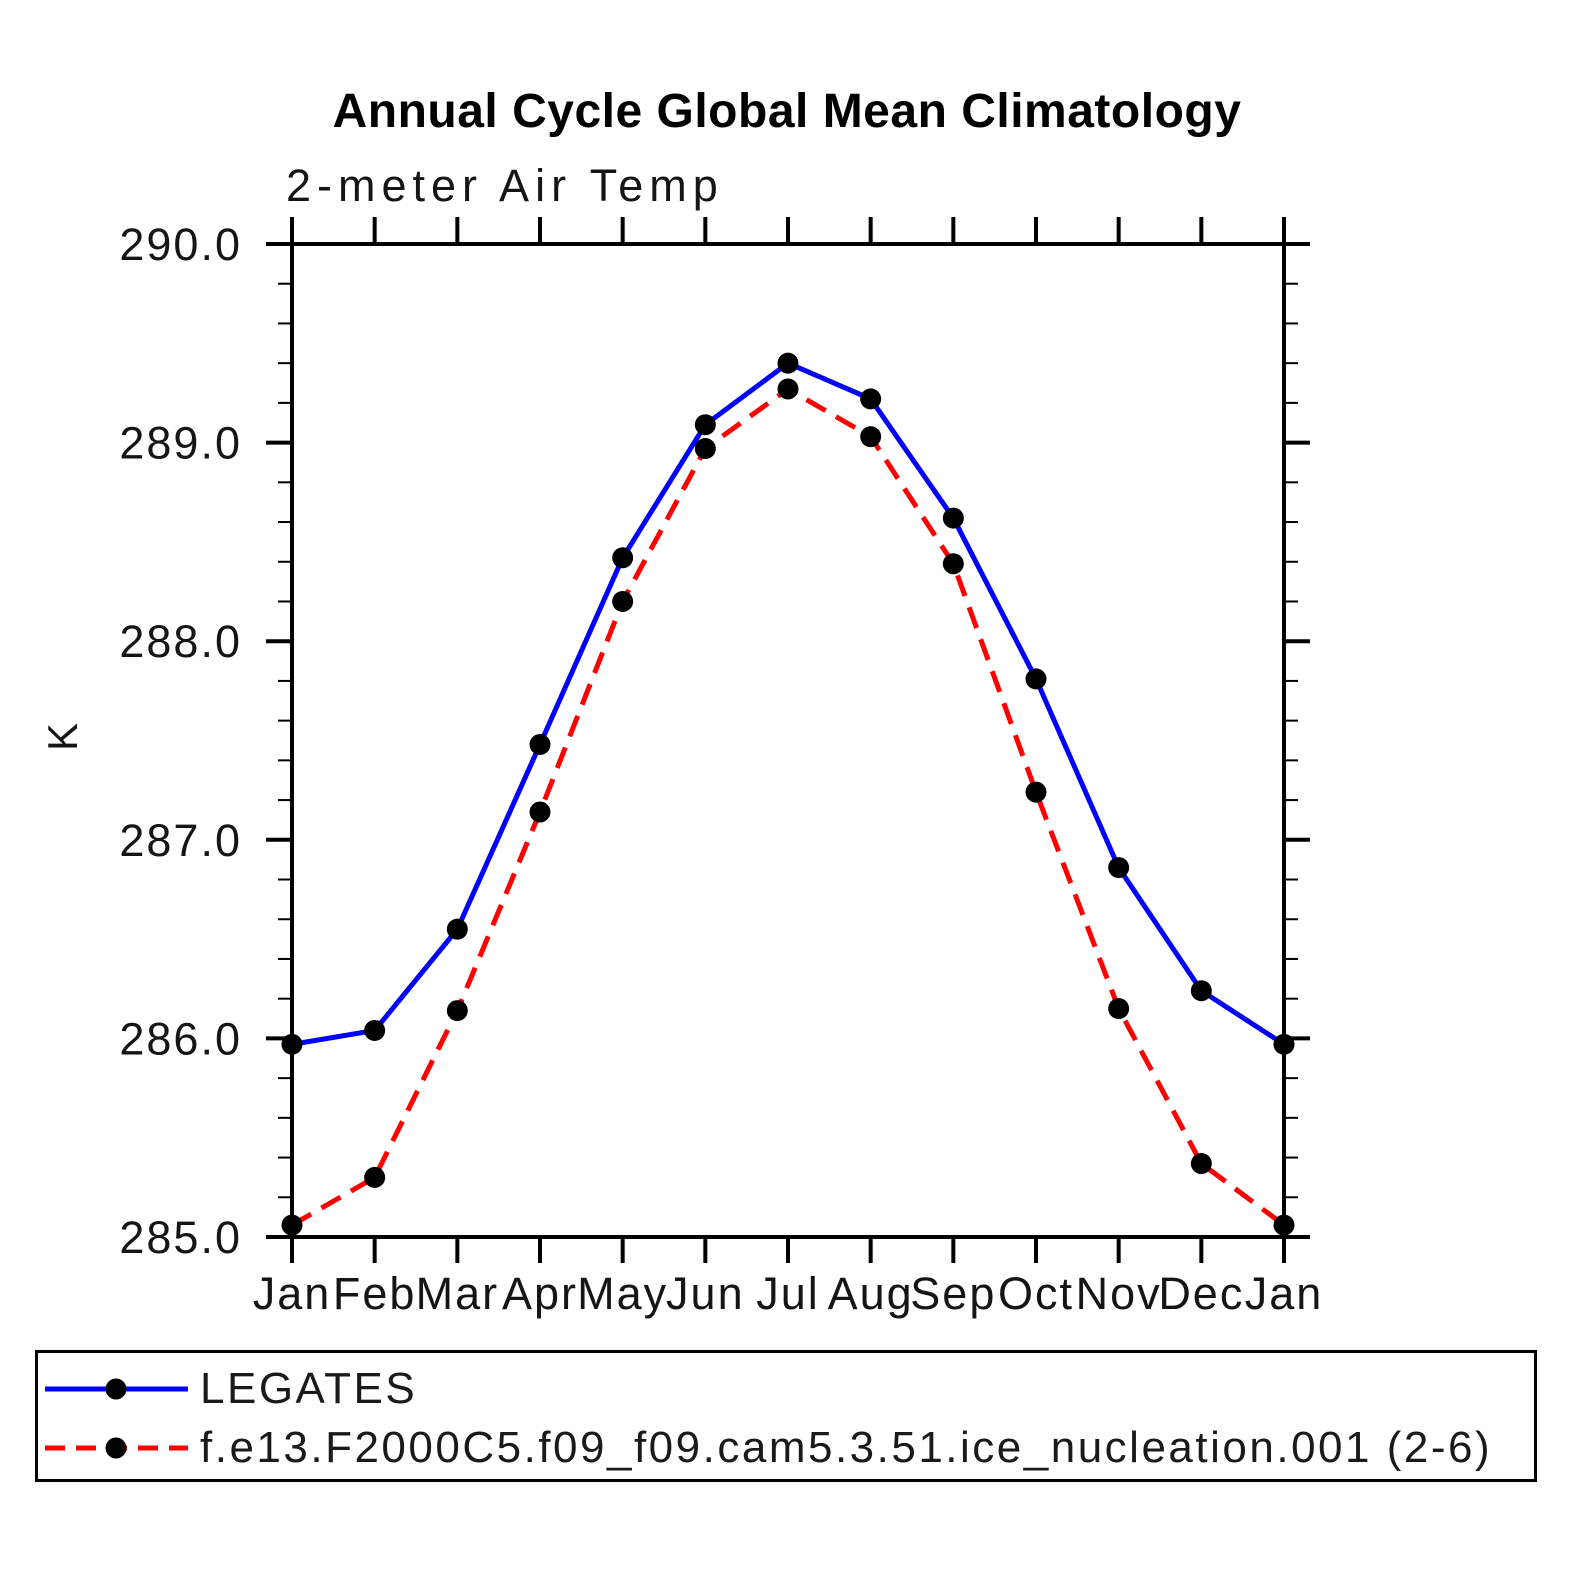  Describe the element at coordinates (180, 840) in the screenshot. I see `y-tick-label: 287.0` at that location.